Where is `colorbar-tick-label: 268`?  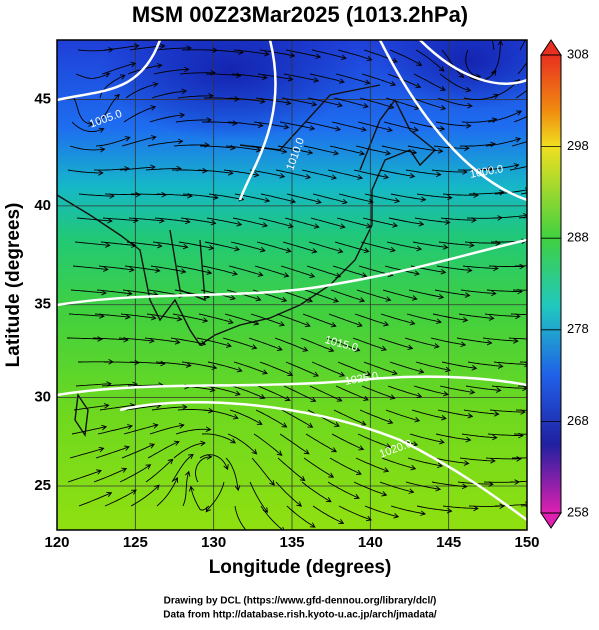 colorbar-tick-label: 268 is located at coordinates (578, 420).